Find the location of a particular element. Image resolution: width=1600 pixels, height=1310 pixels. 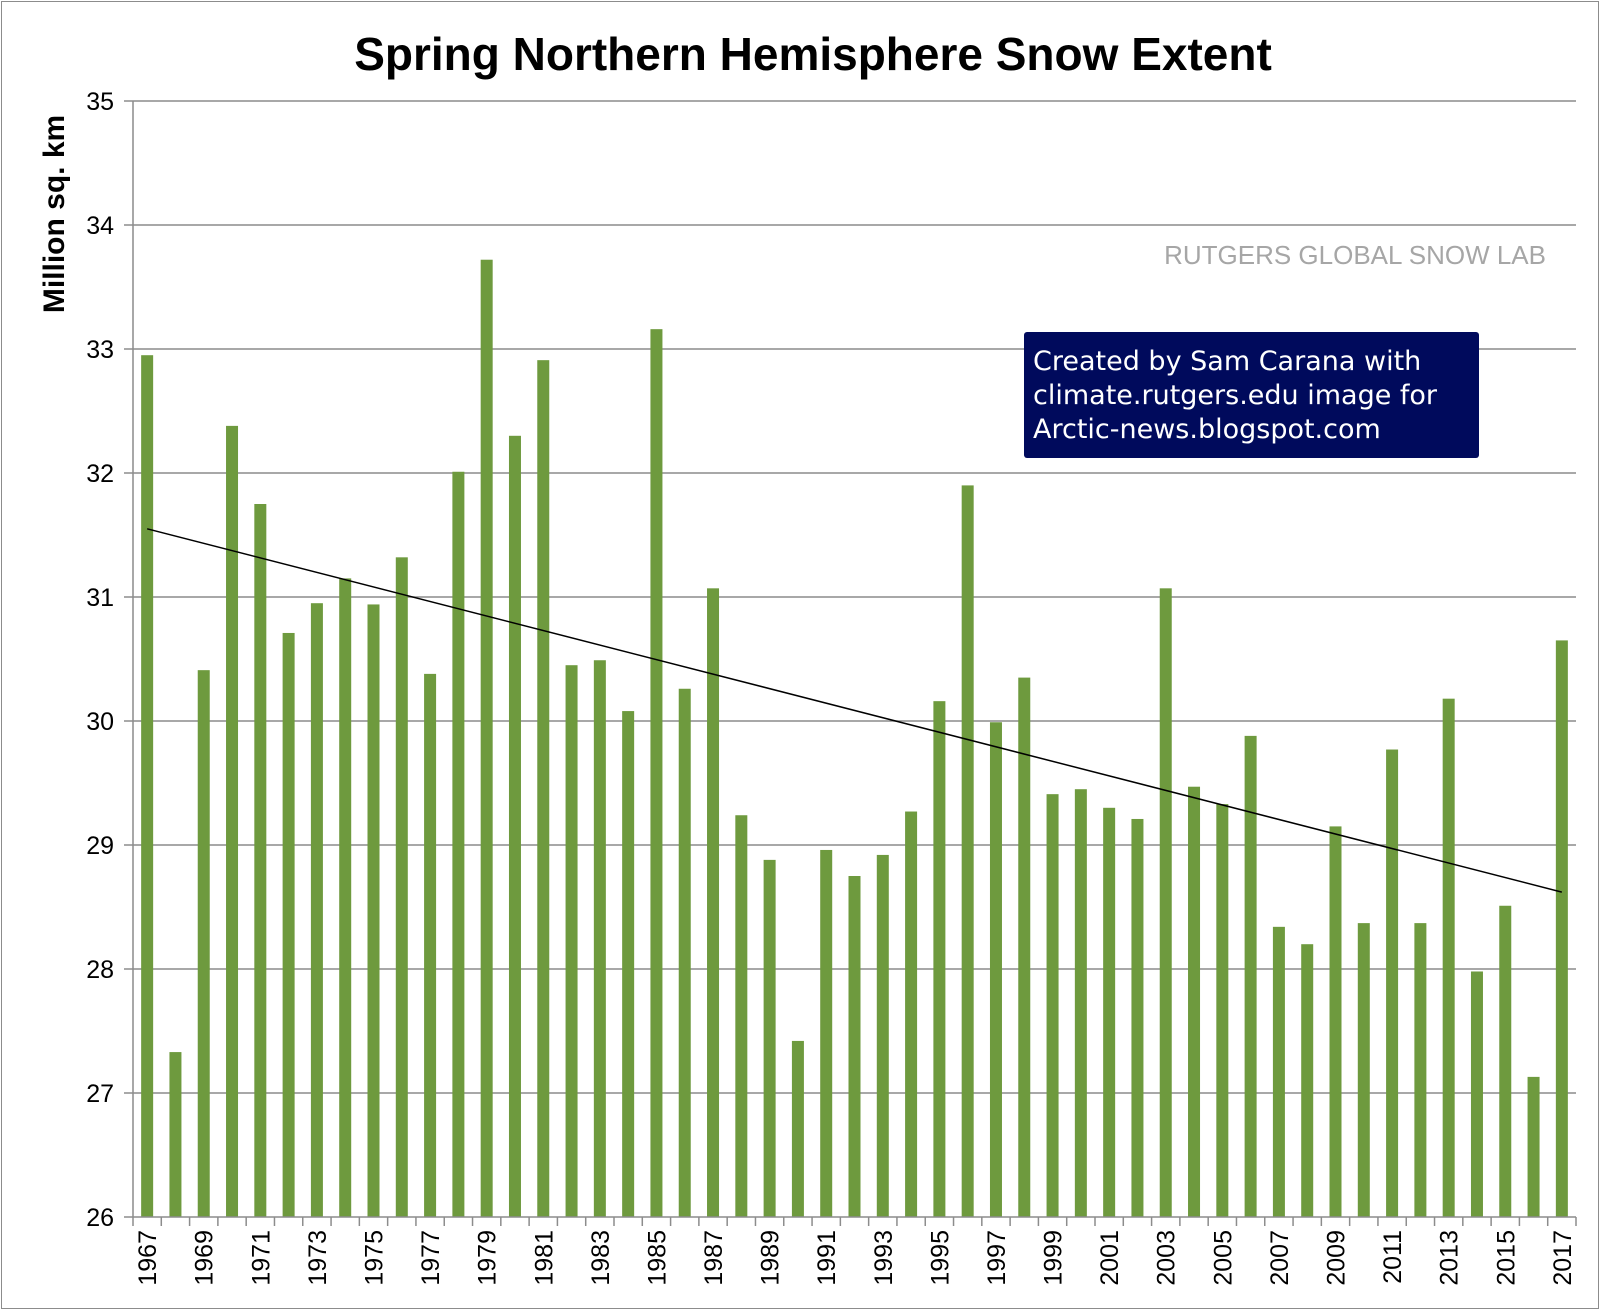

x-tick-label-2007: 2007 is located at coordinates (1280, 1258).